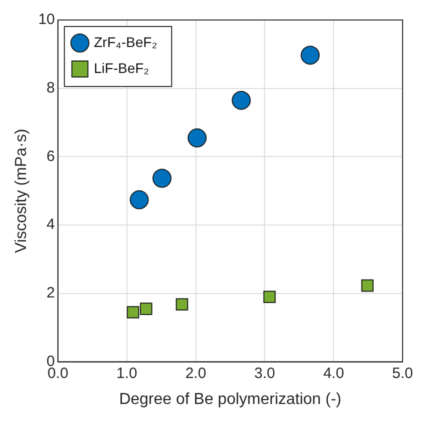 Image resolution: width=424 pixels, height=421 pixels. Describe the element at coordinates (50, 293) in the screenshot. I see `y-tick-label: 2` at that location.